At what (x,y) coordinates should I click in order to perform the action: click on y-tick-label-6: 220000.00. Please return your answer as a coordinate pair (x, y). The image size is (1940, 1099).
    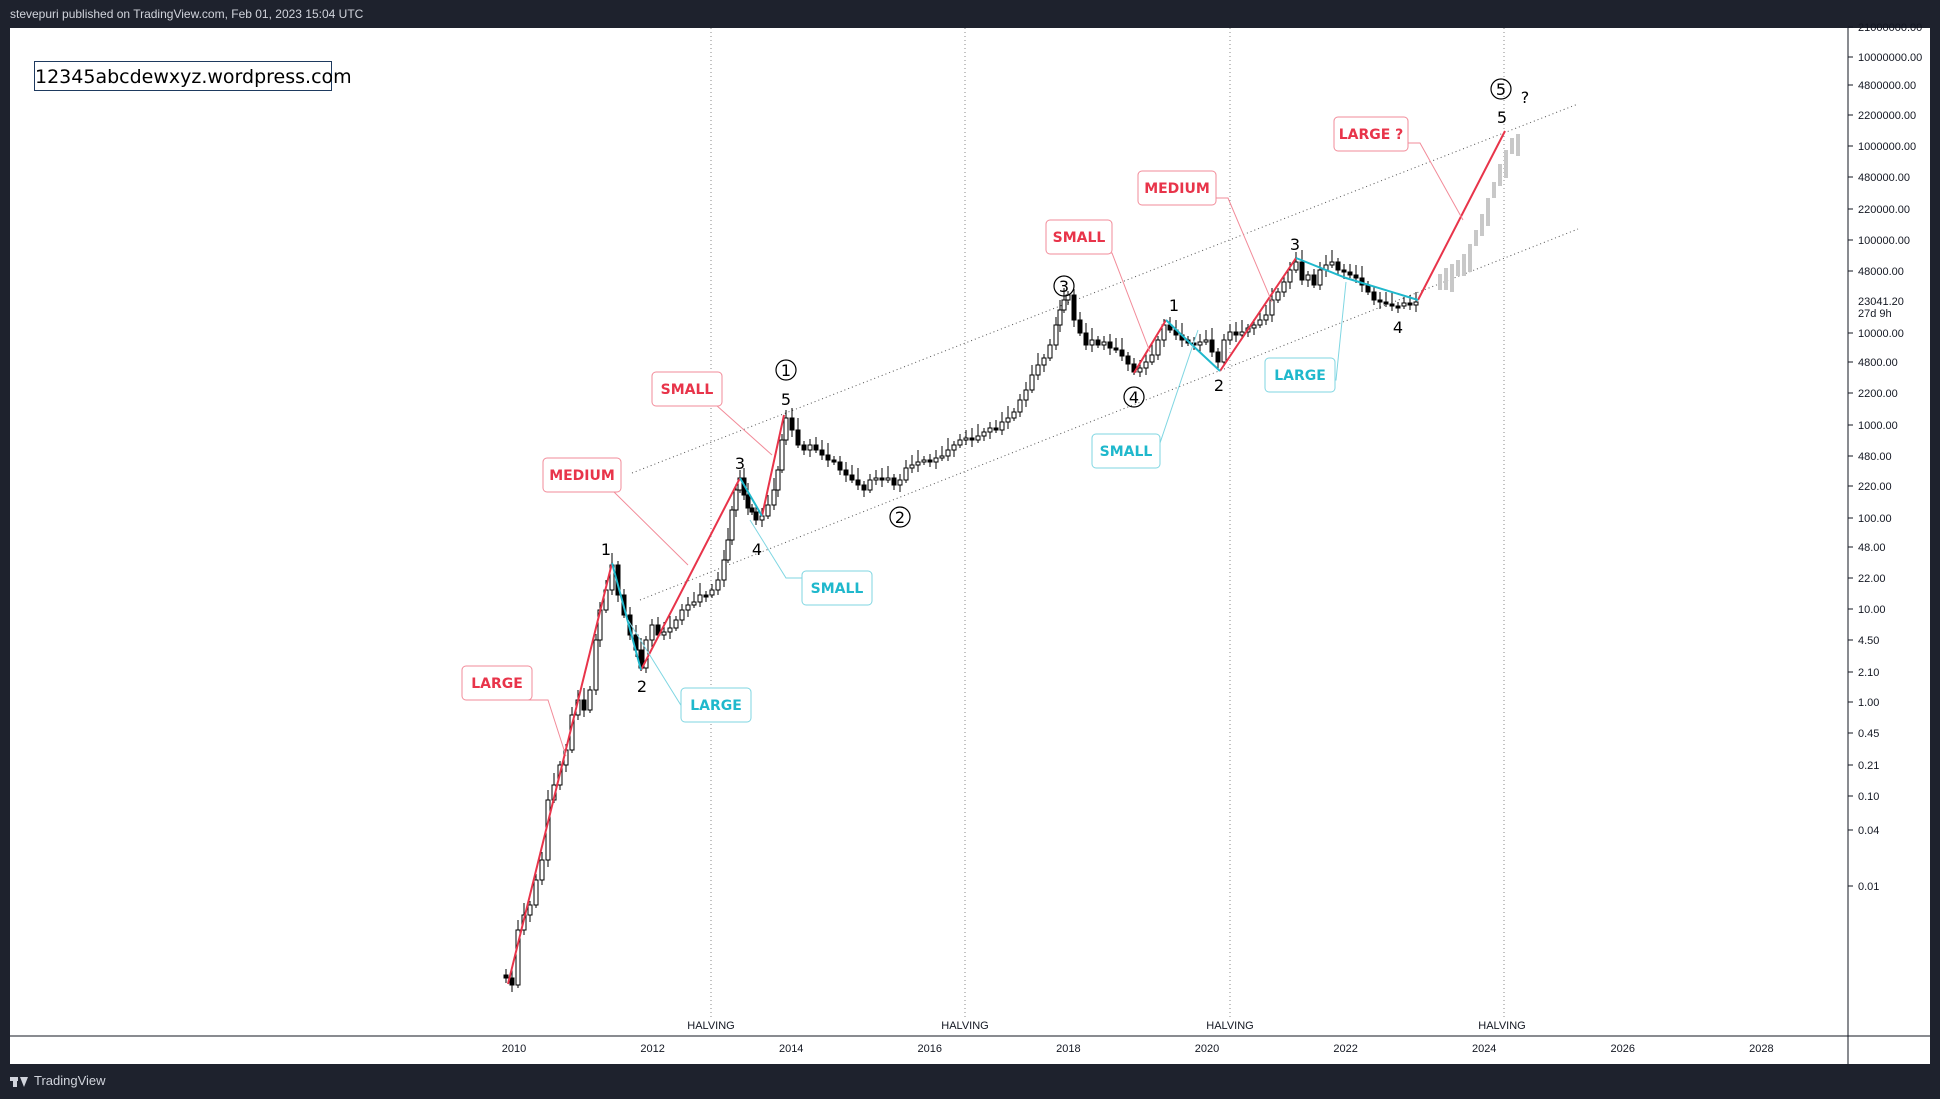
    Looking at the image, I should click on (1884, 210).